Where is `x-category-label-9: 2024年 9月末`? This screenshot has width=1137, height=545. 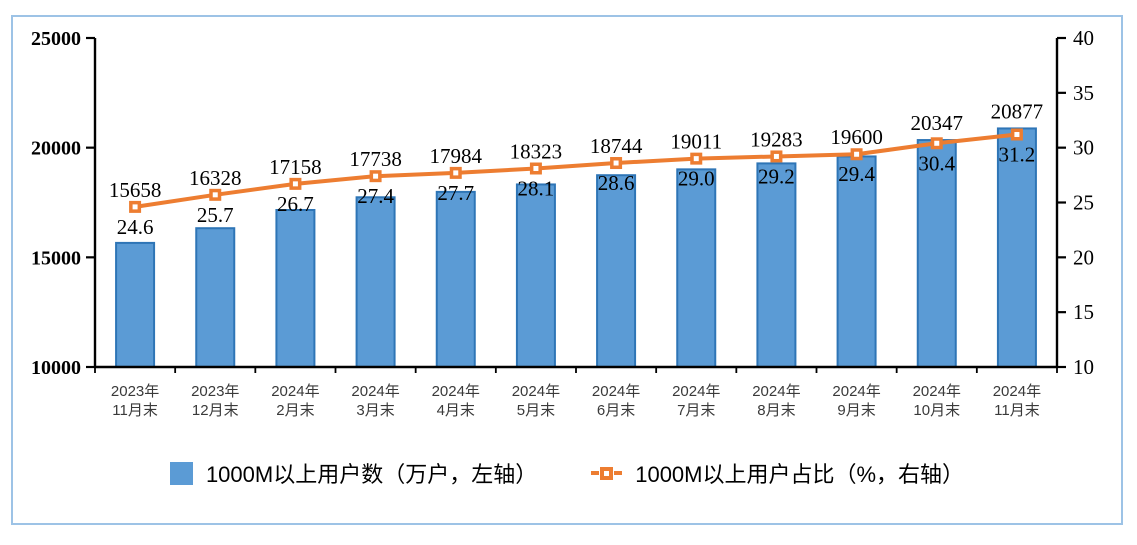 x-category-label-9: 2024年 9月末 is located at coordinates (856, 401).